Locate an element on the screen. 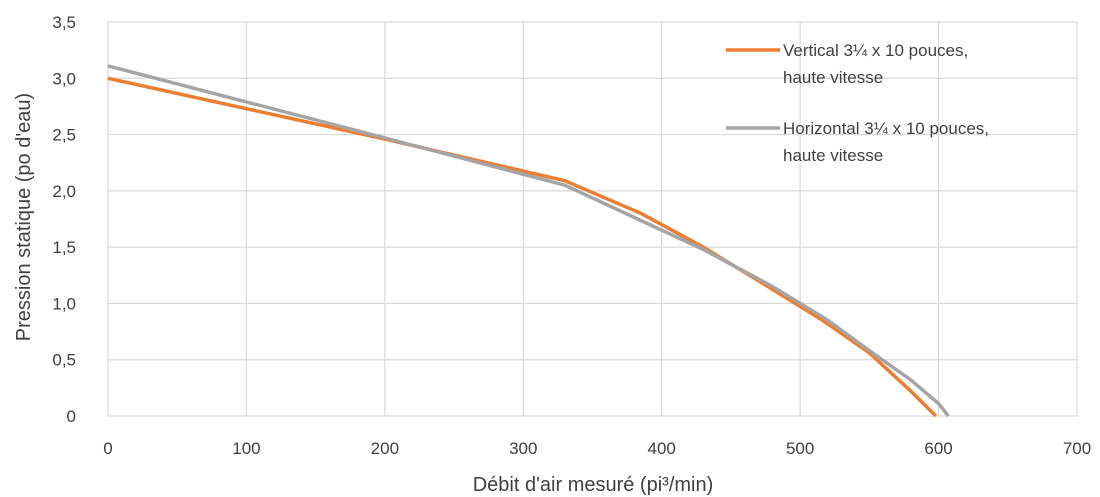 Image resolution: width=1100 pixels, height=497 pixels. x-tick-label: 100 is located at coordinates (246, 448).